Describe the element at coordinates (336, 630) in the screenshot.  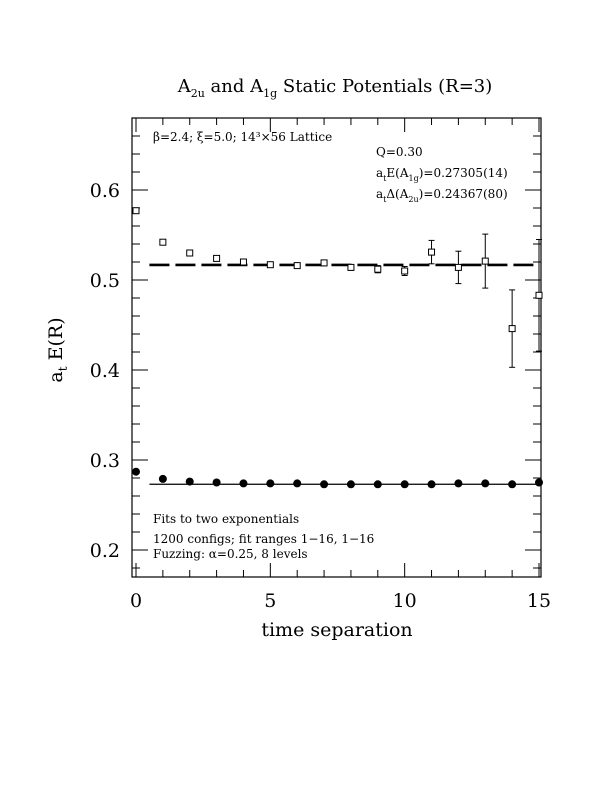
I see `x-axis-label: time separation` at that location.